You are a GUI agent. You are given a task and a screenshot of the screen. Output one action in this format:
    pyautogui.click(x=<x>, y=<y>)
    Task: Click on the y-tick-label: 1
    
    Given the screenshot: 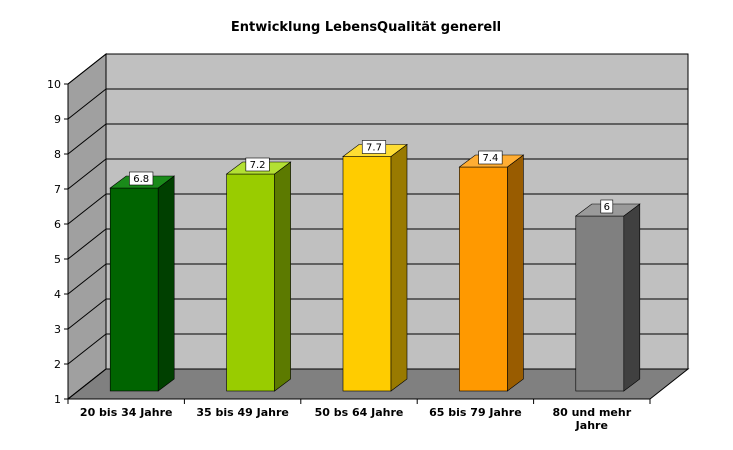 What is the action you would take?
    pyautogui.click(x=57, y=399)
    